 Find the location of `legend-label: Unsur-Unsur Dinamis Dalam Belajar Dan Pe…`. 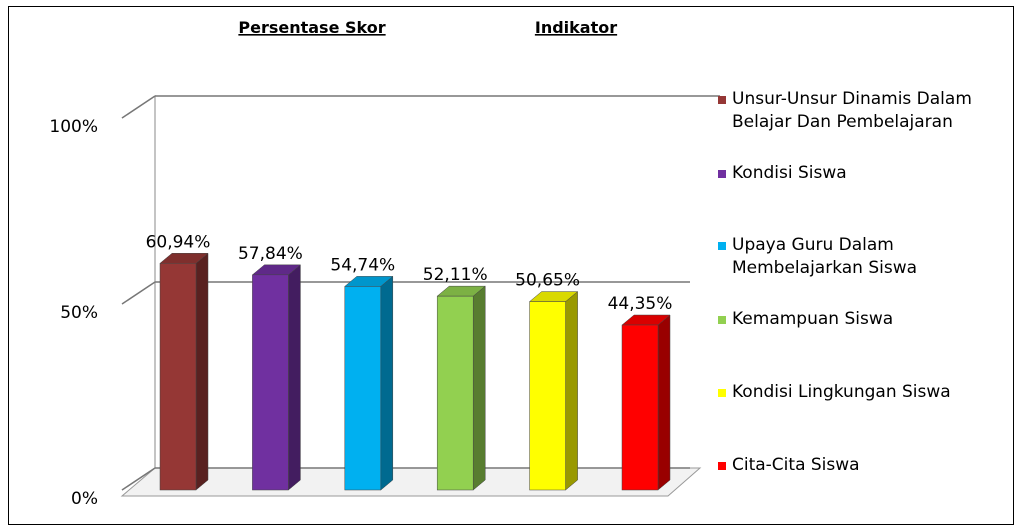

legend-label: Unsur-Unsur Dinamis Dalam Belajar Dan Pe… is located at coordinates (852, 110).